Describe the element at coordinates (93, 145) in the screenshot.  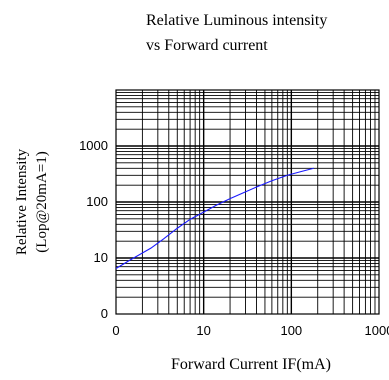
I see `y-tick-label: 1000` at that location.